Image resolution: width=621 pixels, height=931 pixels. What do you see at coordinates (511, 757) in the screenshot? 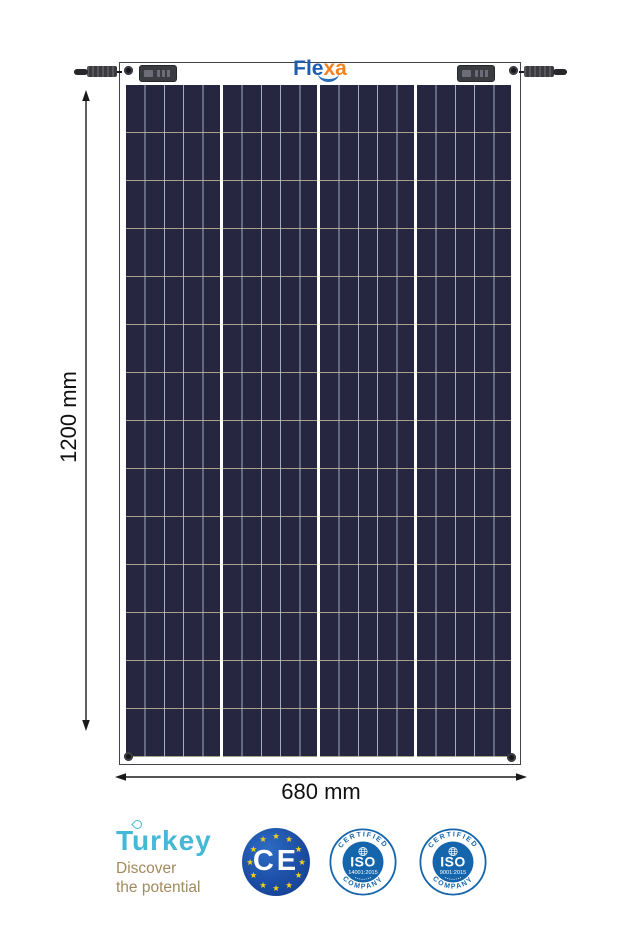
I see `mounting-hole-bottom-right` at bounding box center [511, 757].